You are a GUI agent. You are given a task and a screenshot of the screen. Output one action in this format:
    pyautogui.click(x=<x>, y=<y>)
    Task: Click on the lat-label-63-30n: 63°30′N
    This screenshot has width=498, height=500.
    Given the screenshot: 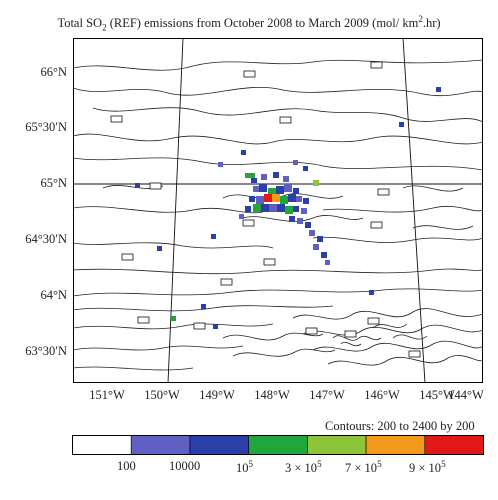 What is the action you would take?
    pyautogui.click(x=46, y=351)
    